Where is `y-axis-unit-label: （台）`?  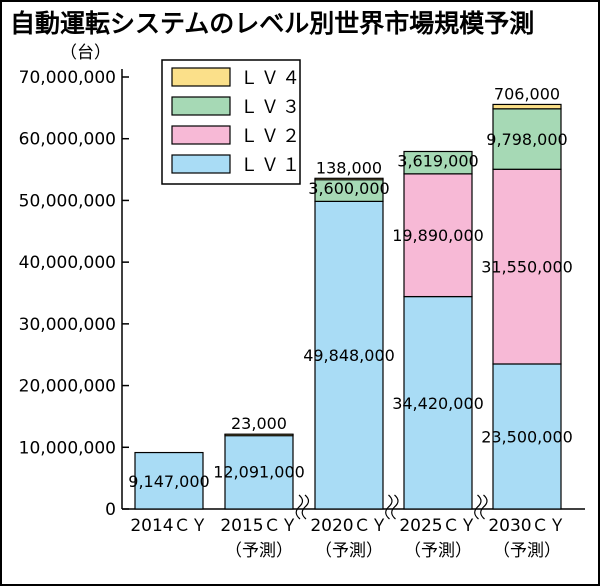 y-axis-unit-label: （台） is located at coordinates (85, 53).